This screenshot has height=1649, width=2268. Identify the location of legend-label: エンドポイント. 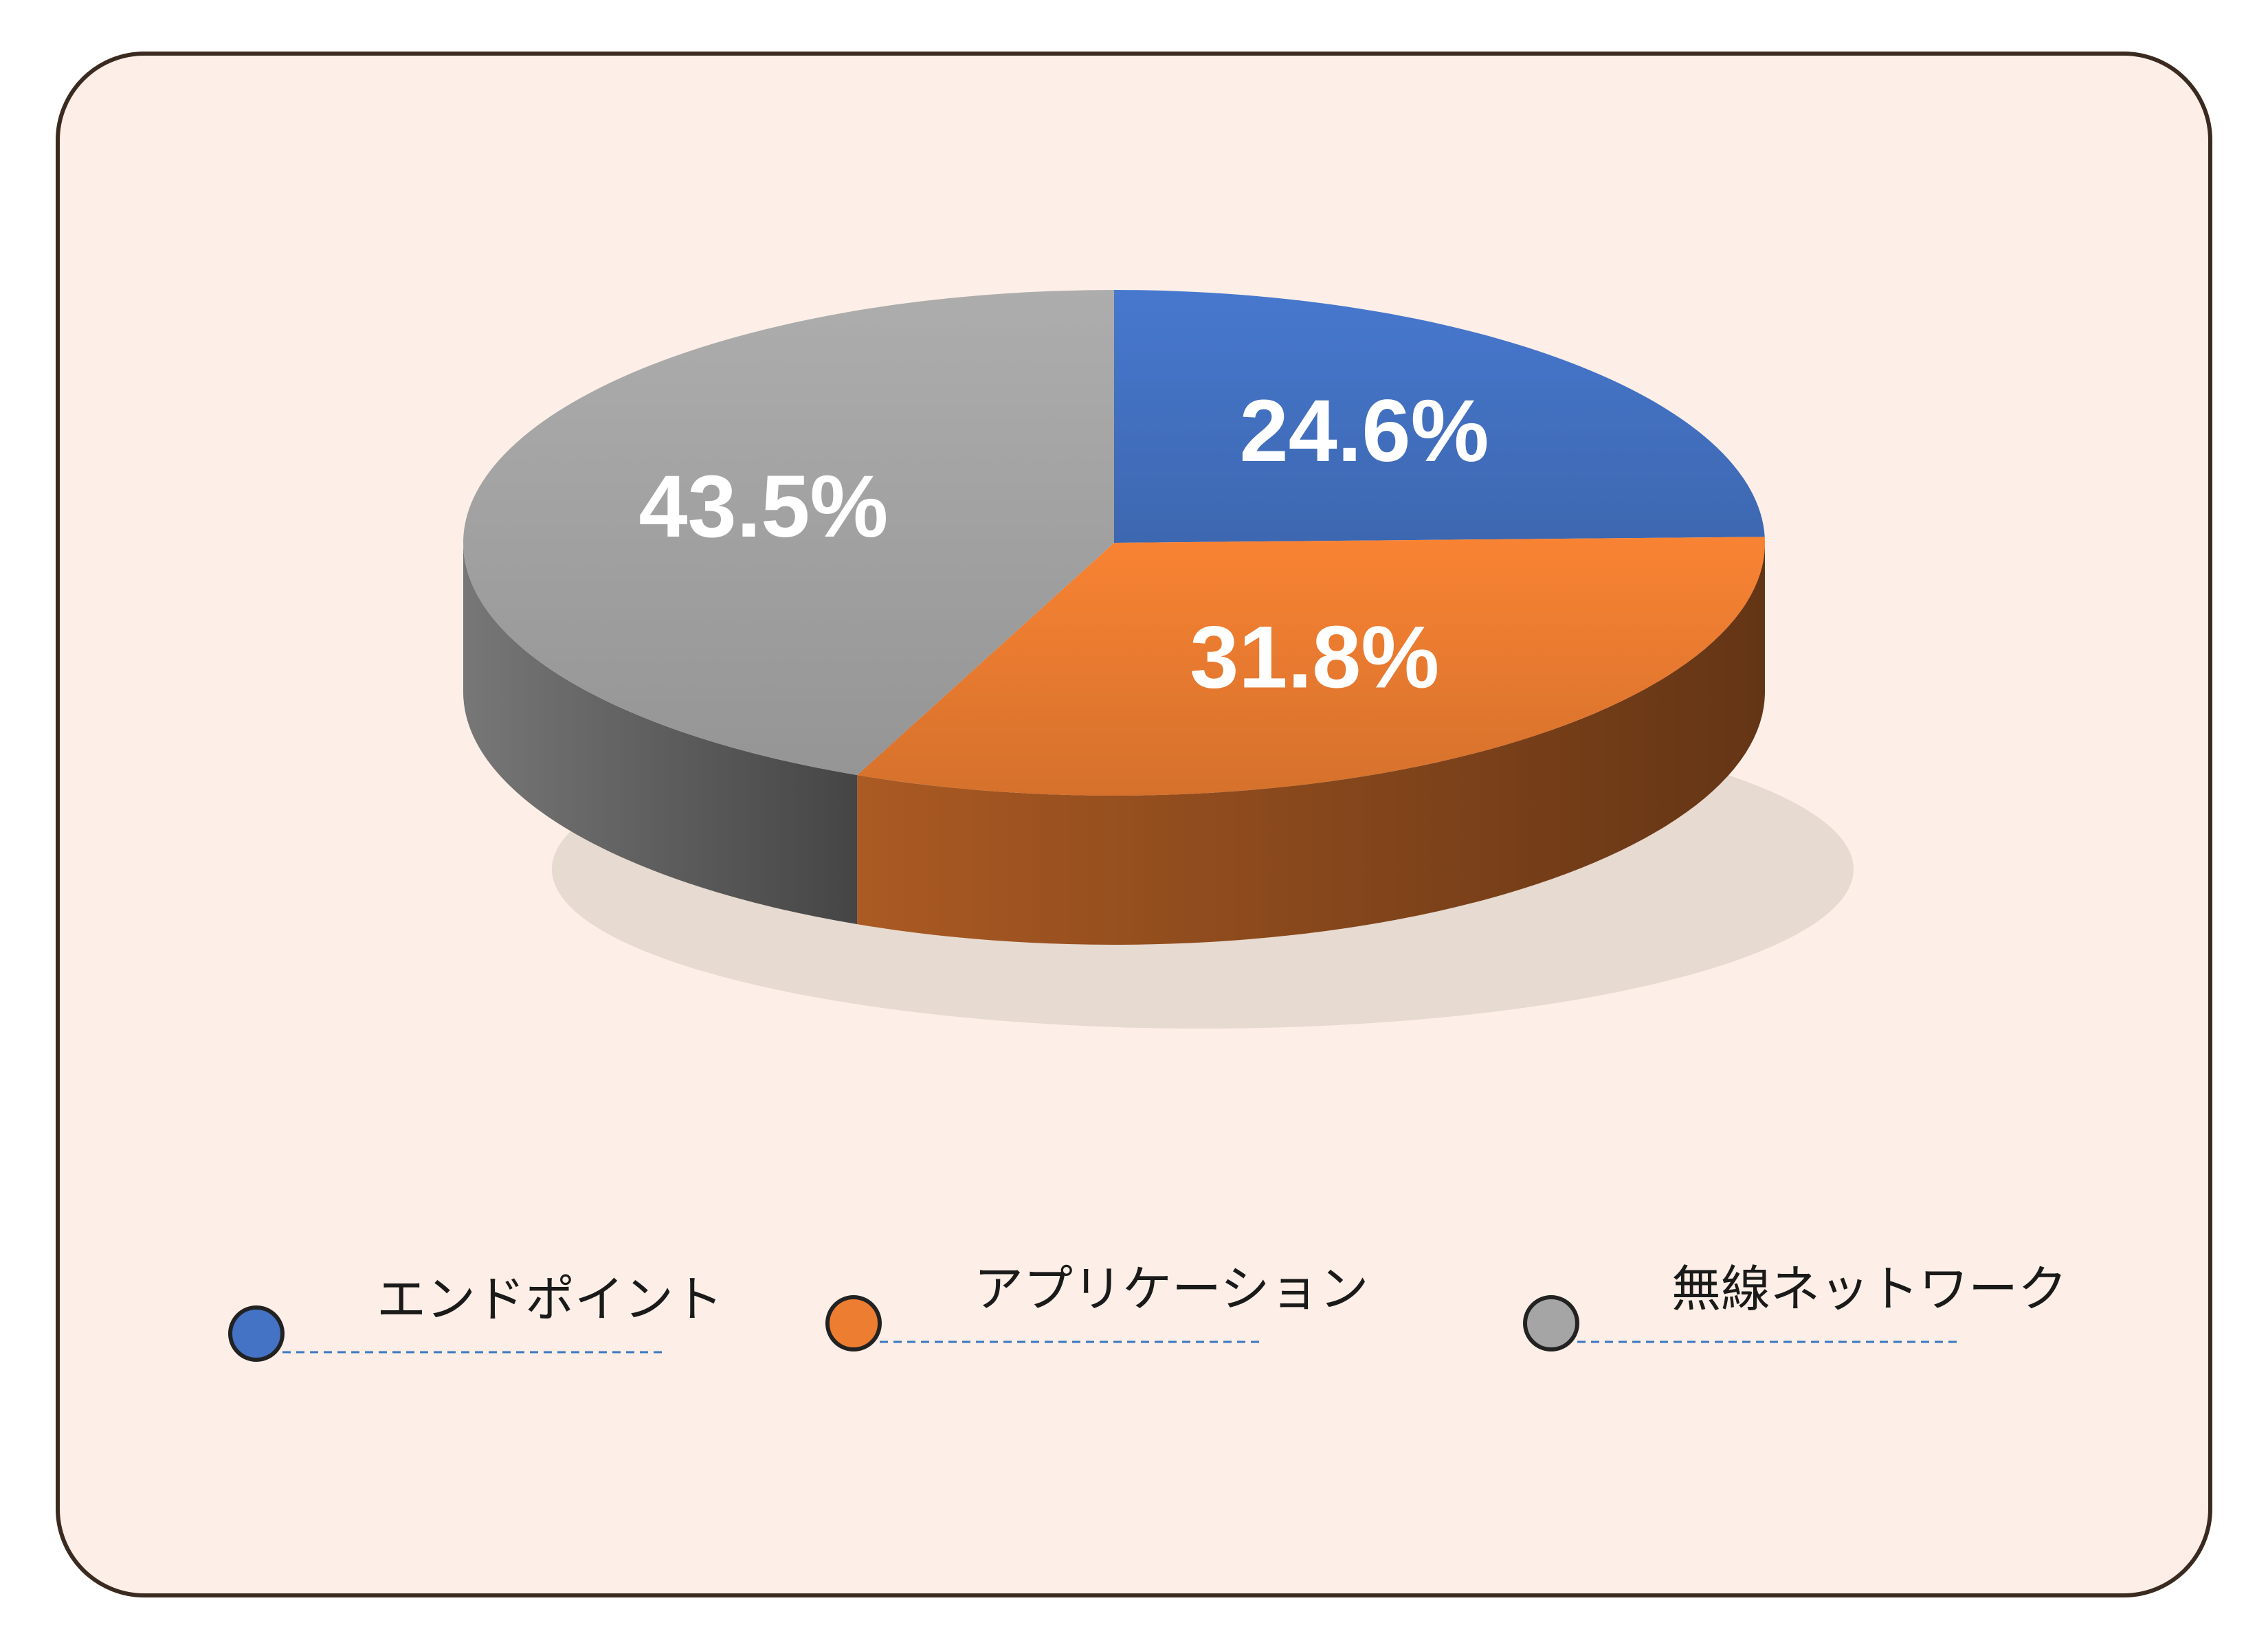
(550, 1299).